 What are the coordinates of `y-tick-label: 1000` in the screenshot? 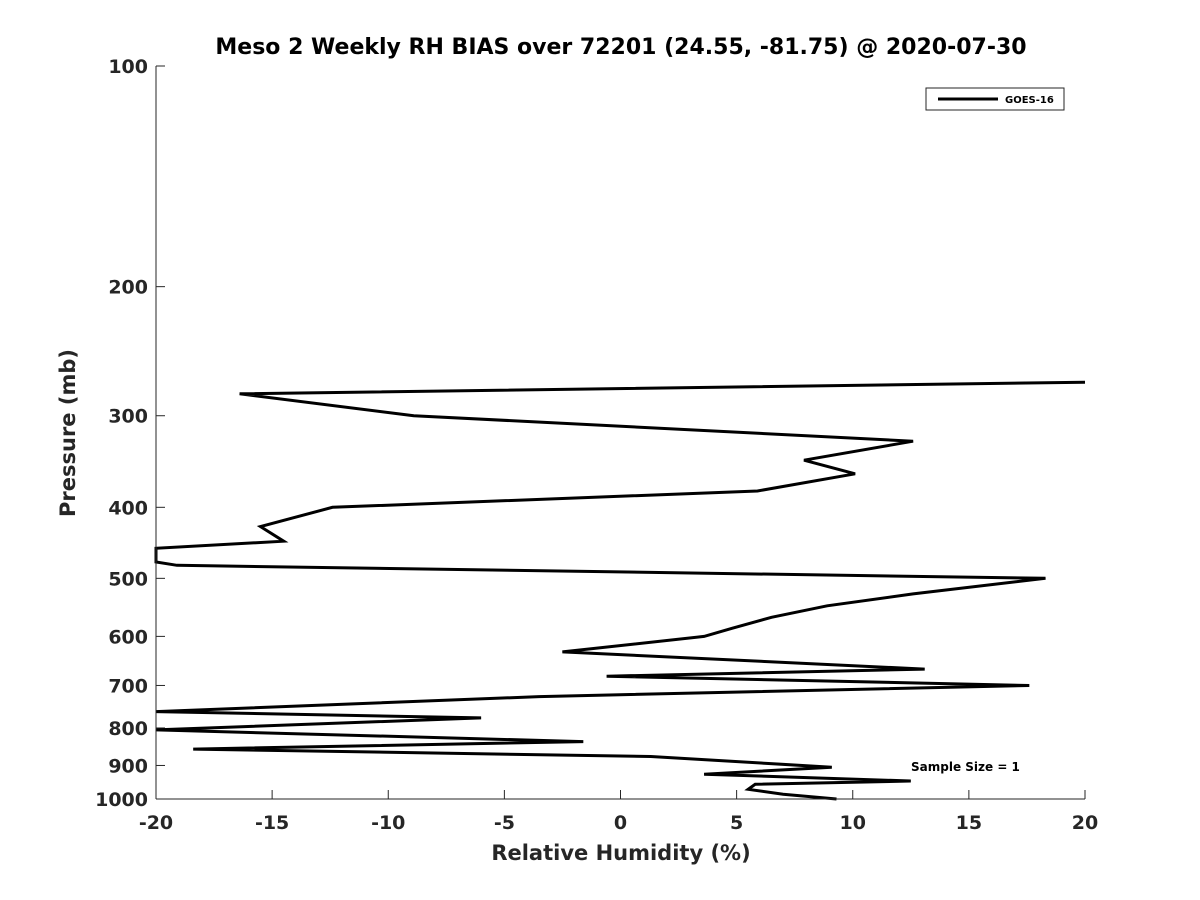 It's located at (121, 800).